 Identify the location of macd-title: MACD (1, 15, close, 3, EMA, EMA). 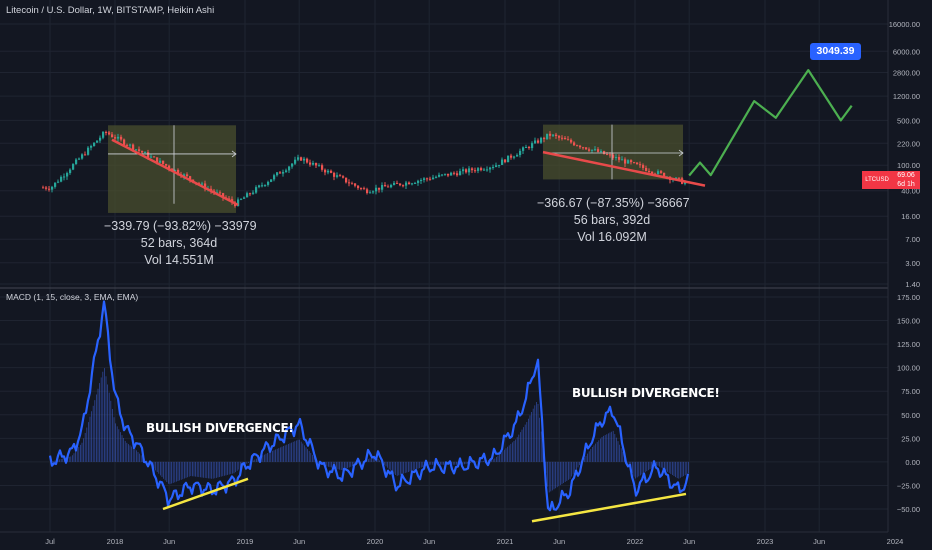
(72, 297).